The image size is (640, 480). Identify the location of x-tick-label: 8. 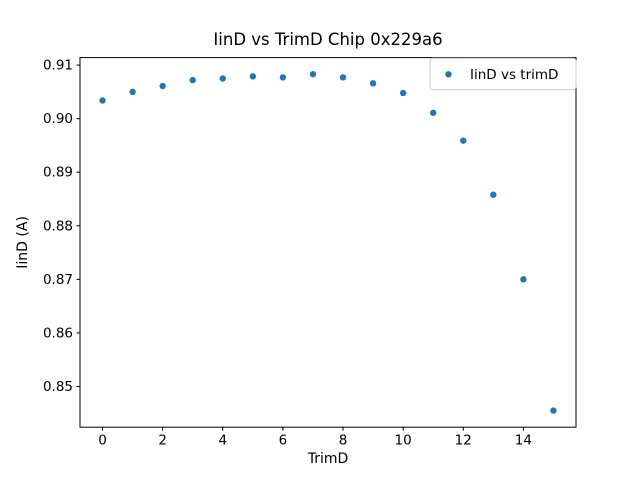
(343, 441).